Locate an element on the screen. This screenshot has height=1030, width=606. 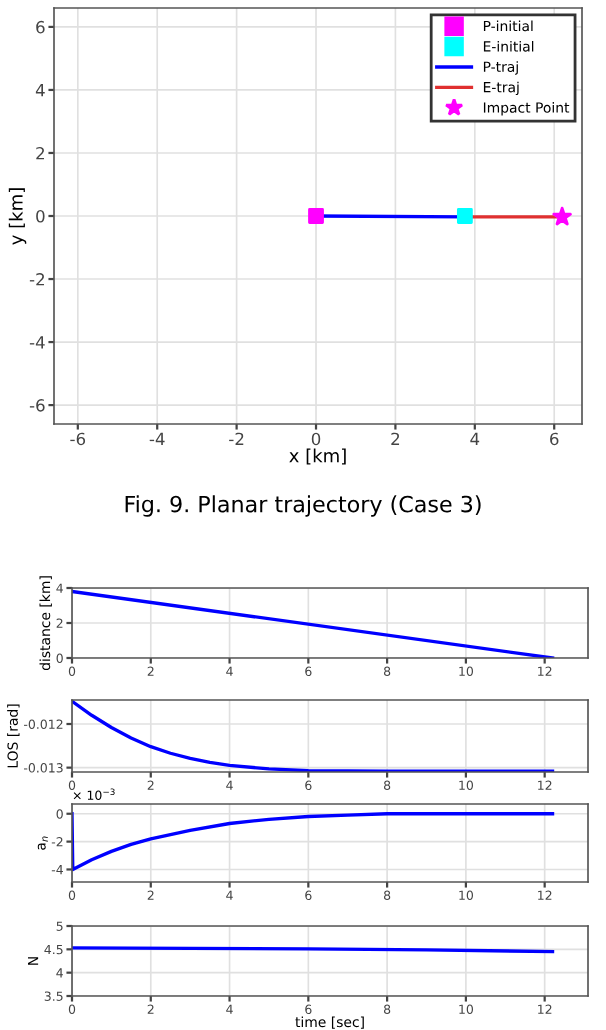
x-tick-label: -2 is located at coordinates (236, 438).